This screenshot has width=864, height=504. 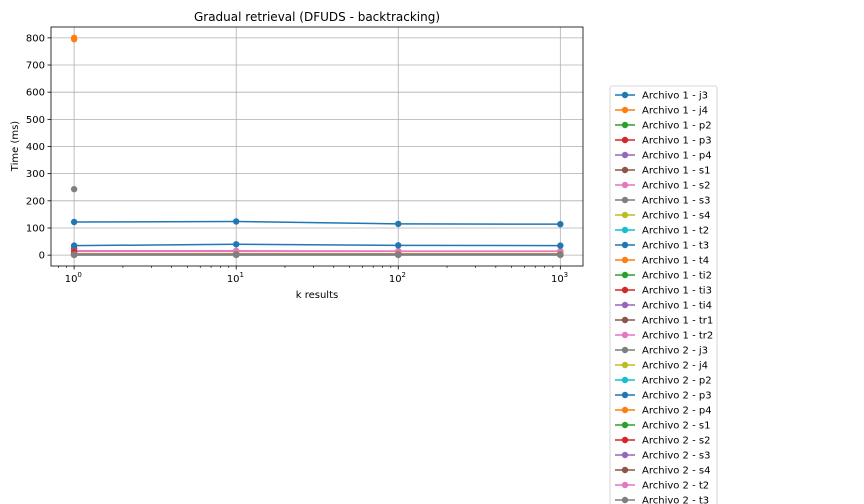 I want to click on legend-label: Archivo 2 - p2, so click(x=677, y=381).